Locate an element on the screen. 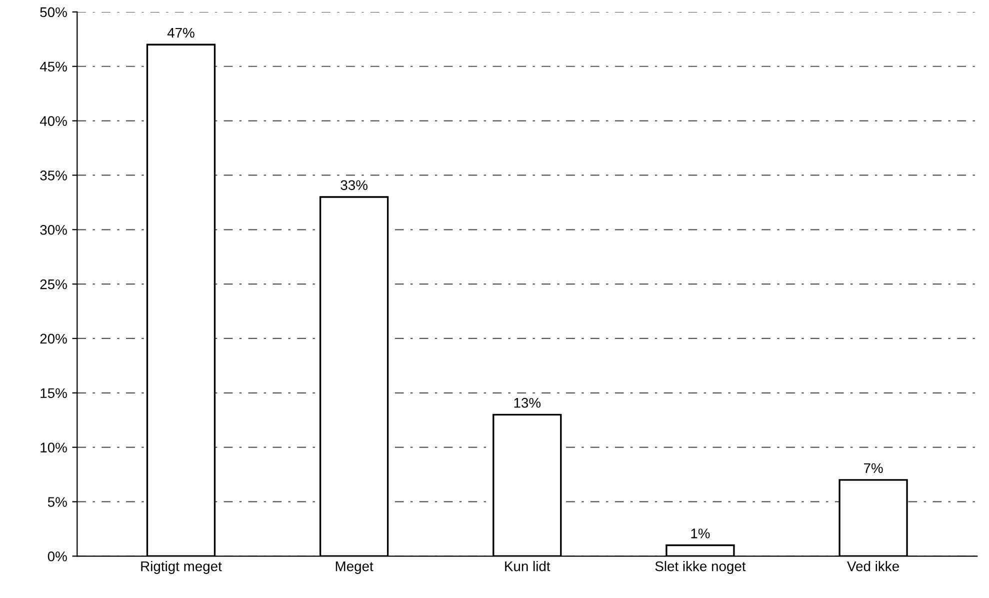 The height and width of the screenshot is (598, 989). y-tick-label: 0% is located at coordinates (57, 556).